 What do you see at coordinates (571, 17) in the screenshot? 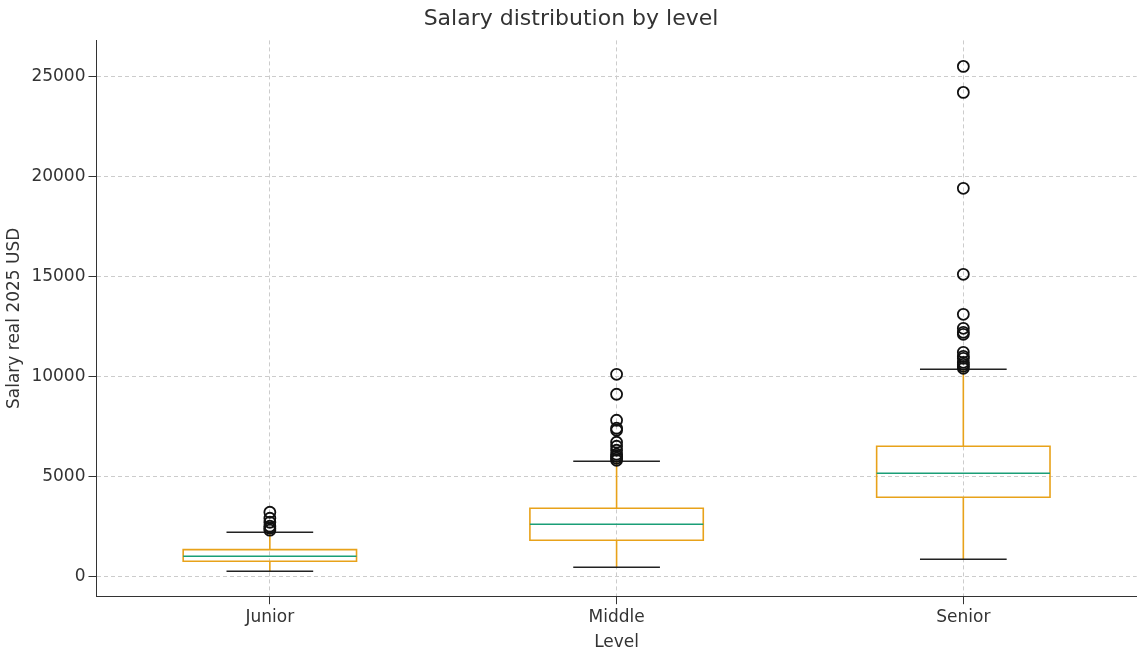
I see `chart-title: Salary distribution by level` at bounding box center [571, 17].